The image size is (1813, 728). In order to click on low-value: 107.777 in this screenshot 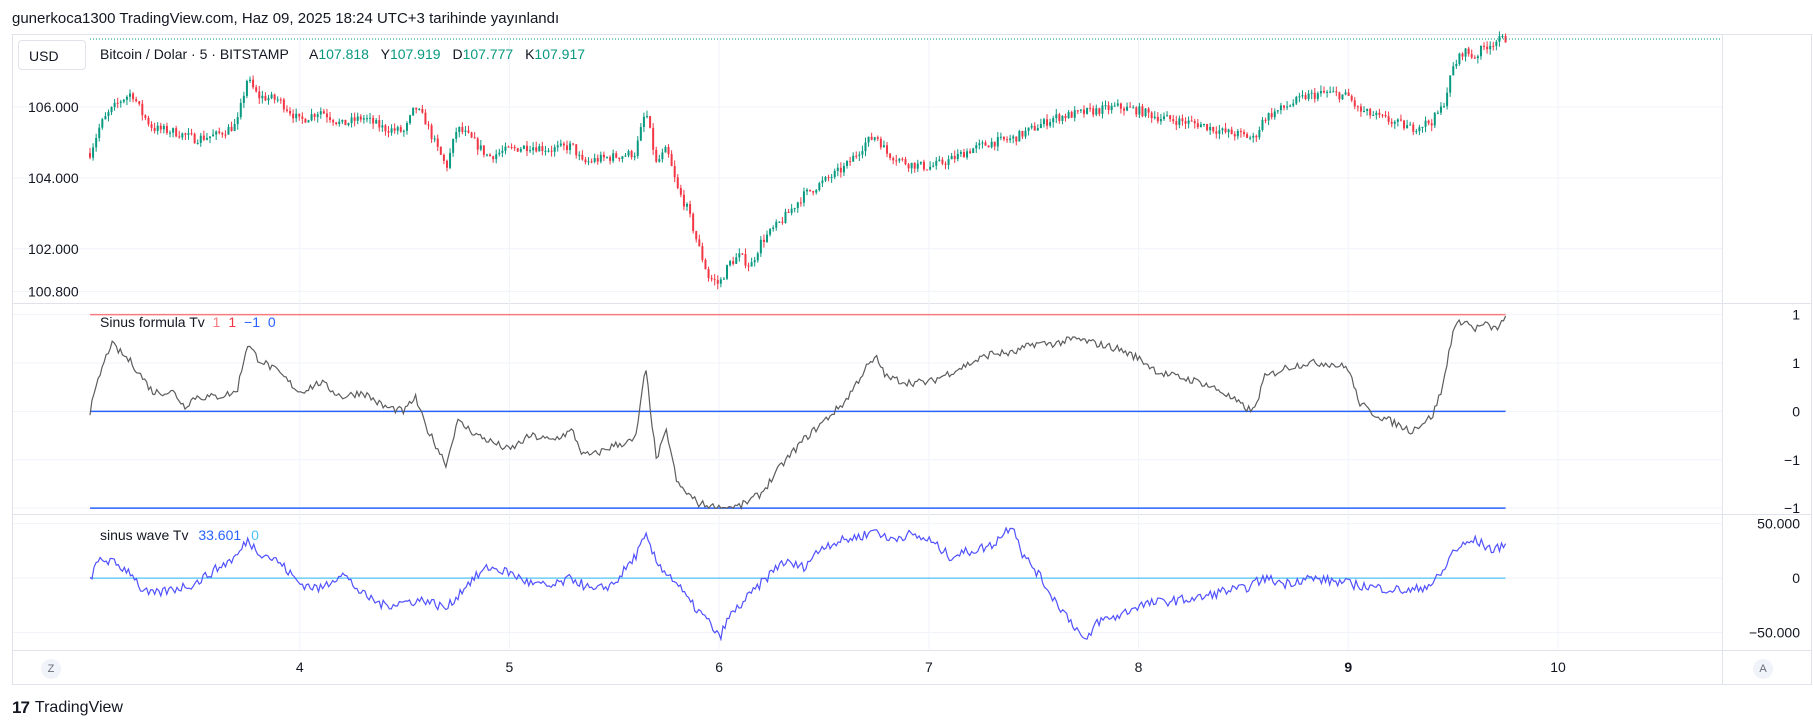, I will do `click(488, 54)`.